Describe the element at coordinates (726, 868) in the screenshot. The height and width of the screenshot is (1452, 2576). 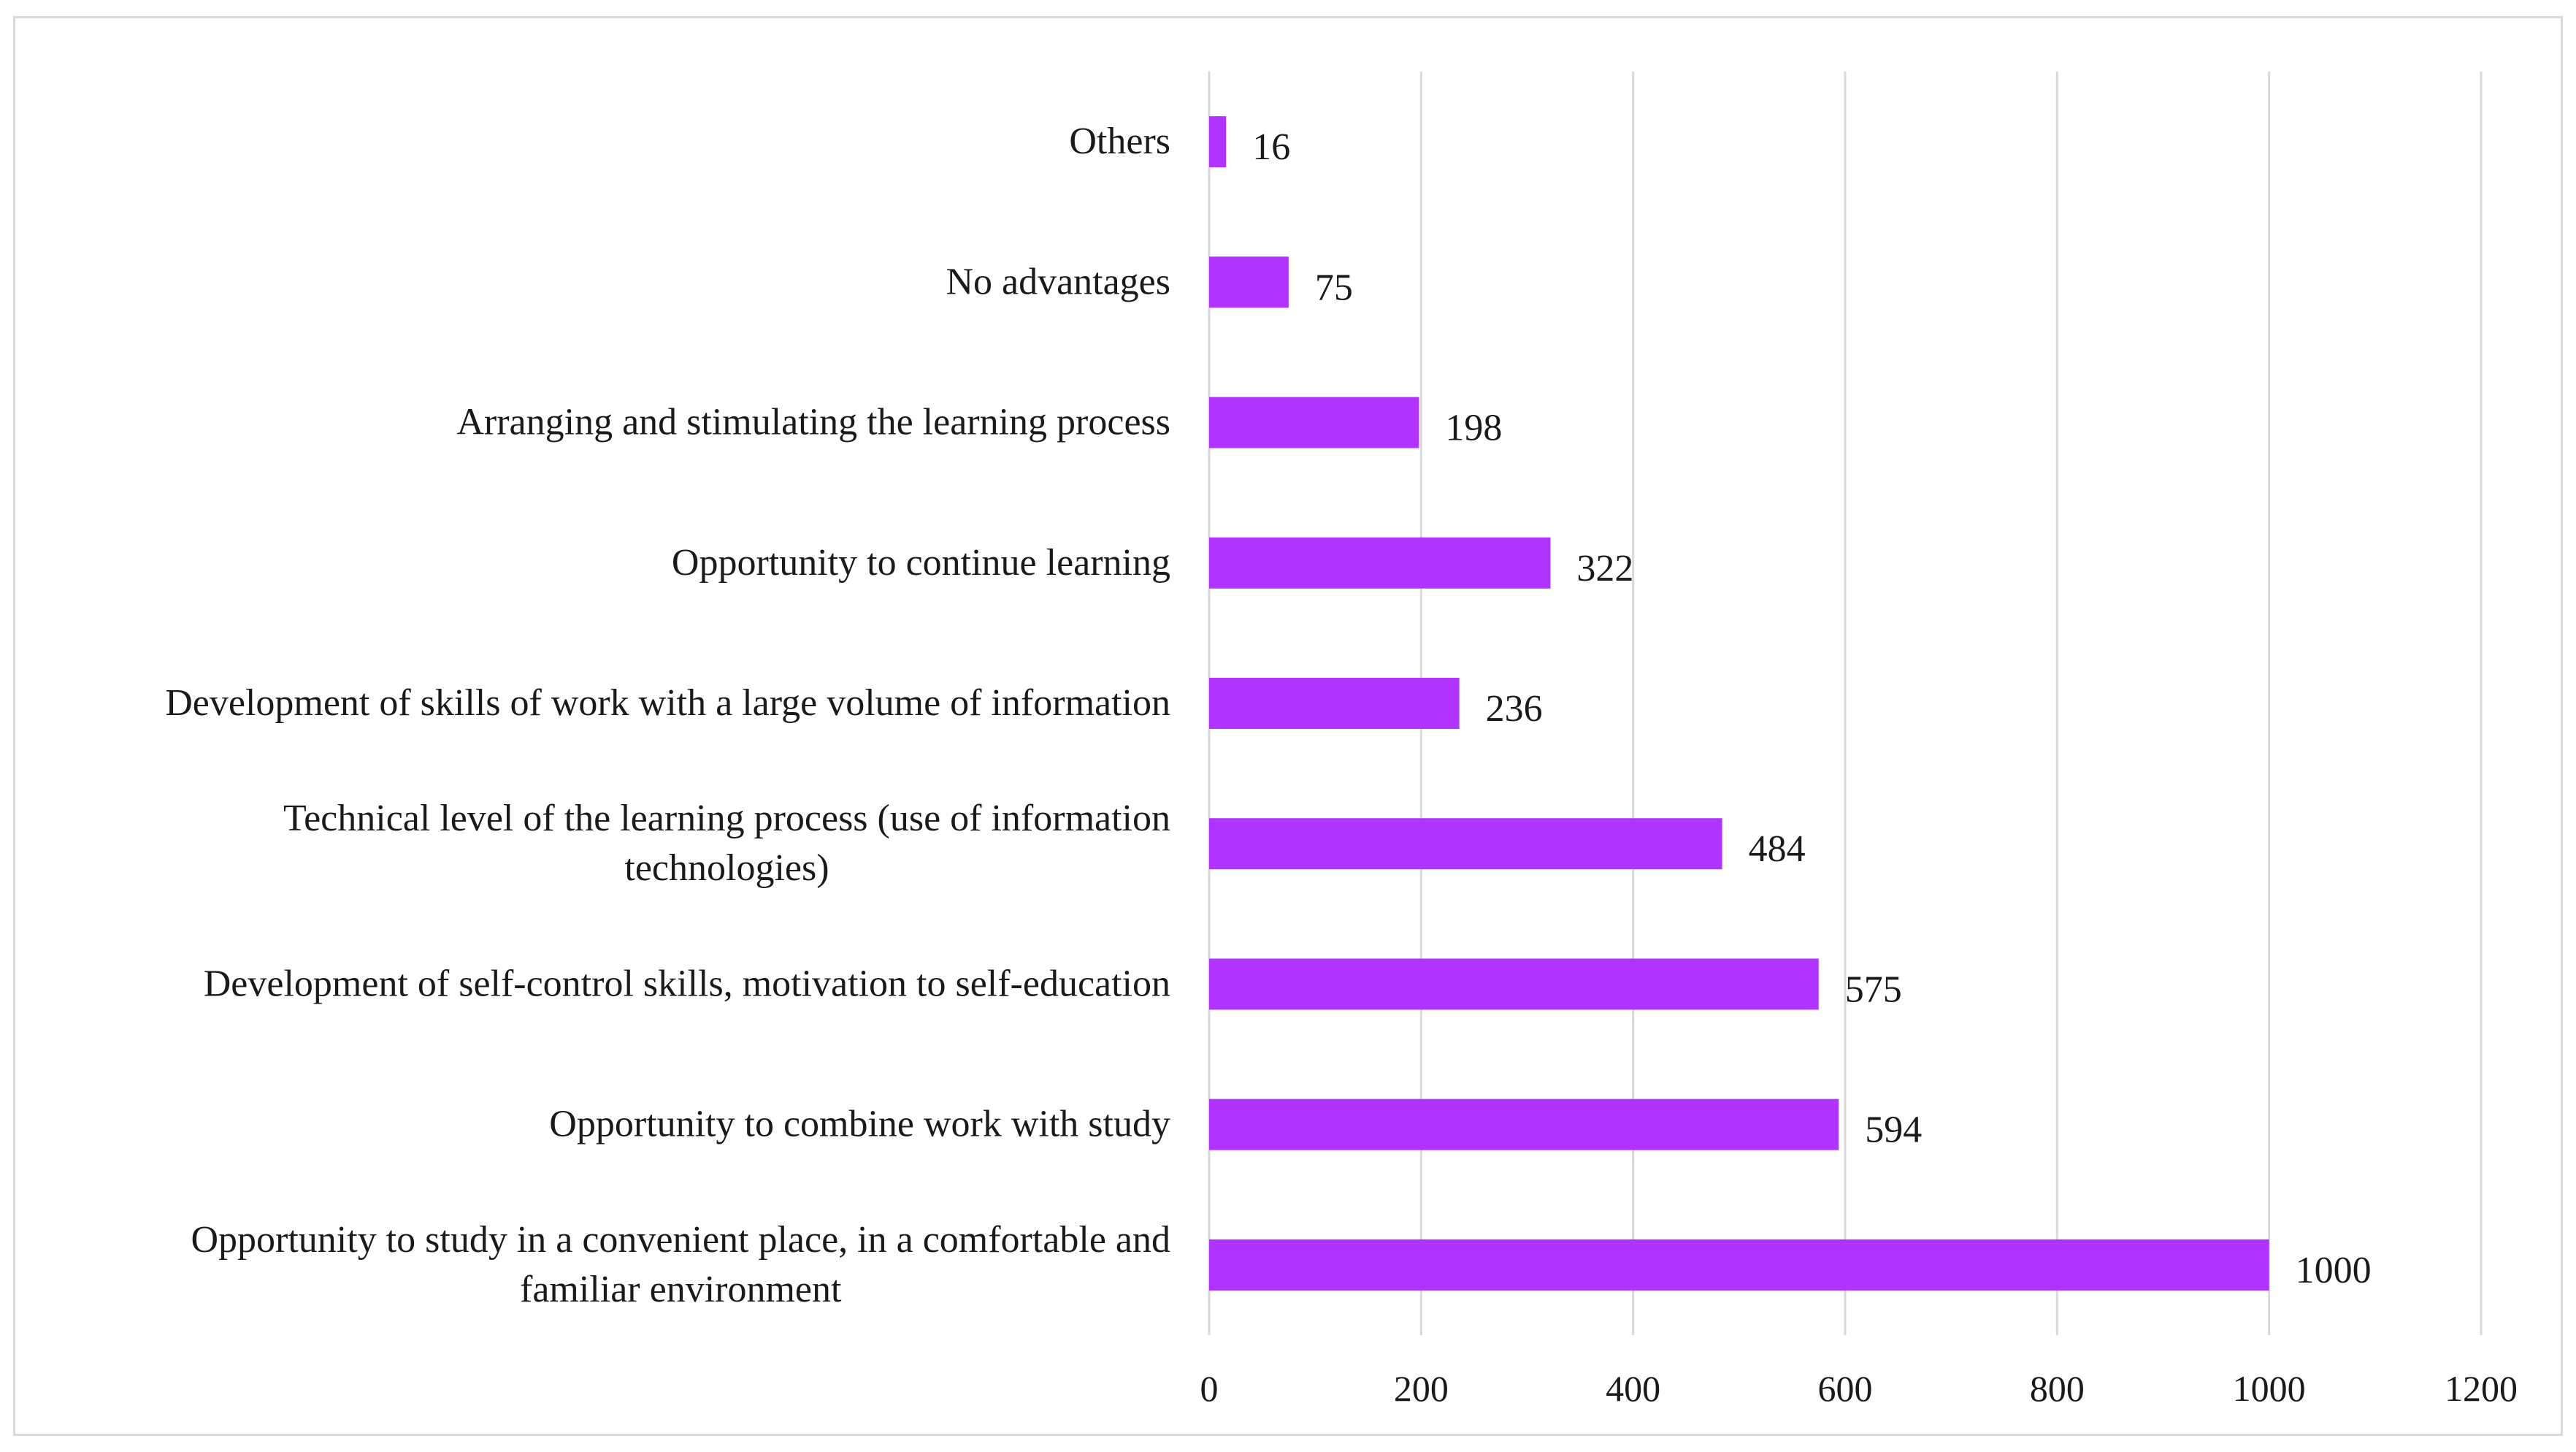
I see `category-label: technologies)` at that location.